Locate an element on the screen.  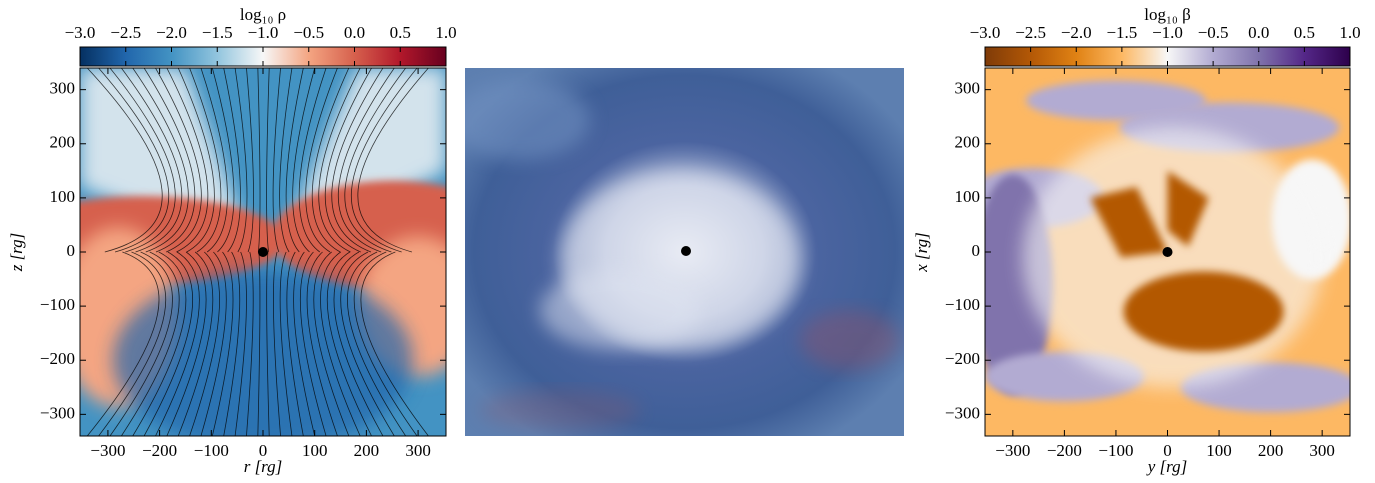
y-axis-label: z [rg] is located at coordinates (16, 253).